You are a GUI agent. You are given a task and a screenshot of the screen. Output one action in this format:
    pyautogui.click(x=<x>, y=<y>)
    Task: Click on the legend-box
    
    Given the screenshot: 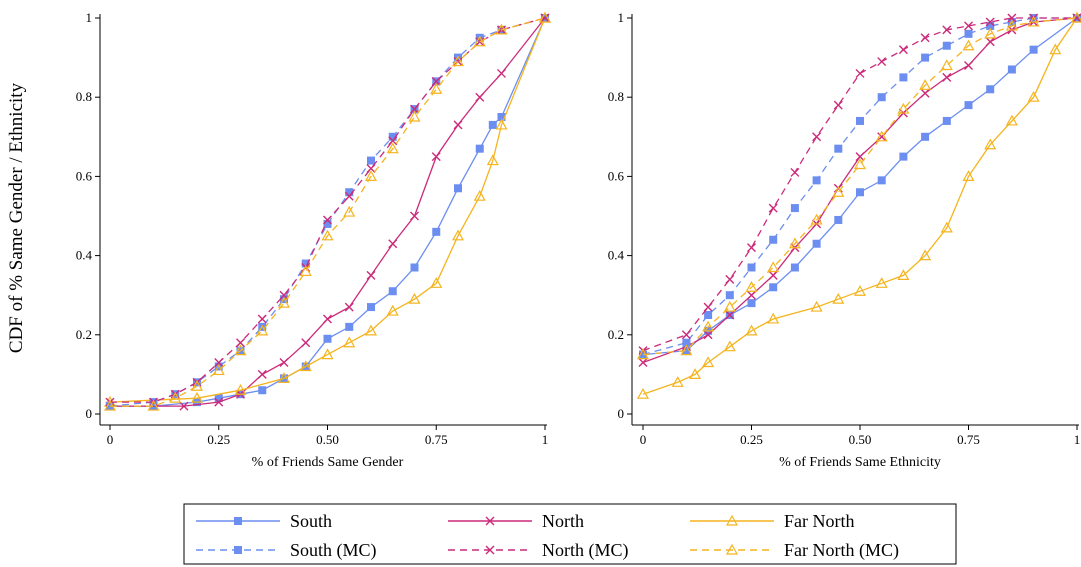 What is the action you would take?
    pyautogui.click(x=570, y=534)
    